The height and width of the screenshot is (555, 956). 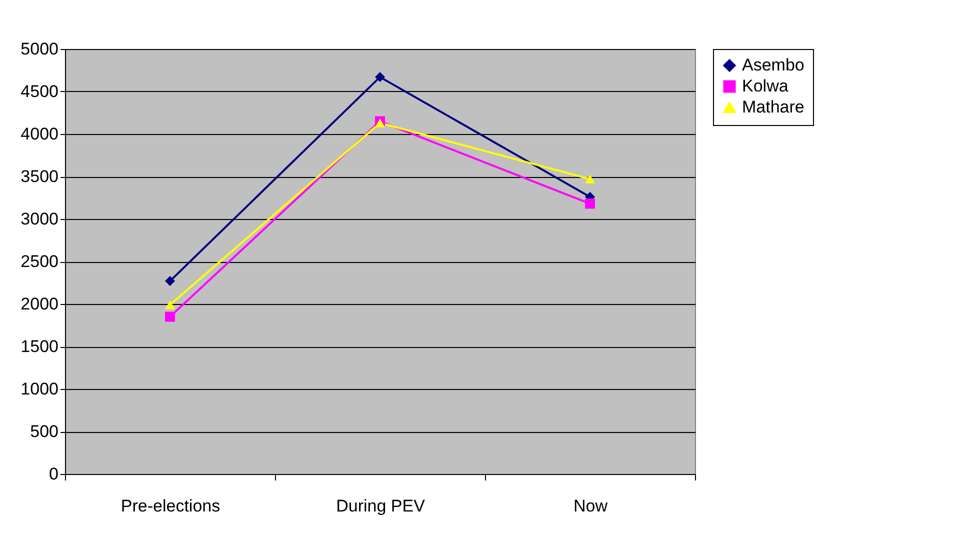 What do you see at coordinates (773, 107) in the screenshot?
I see `legend-label: Mathare` at bounding box center [773, 107].